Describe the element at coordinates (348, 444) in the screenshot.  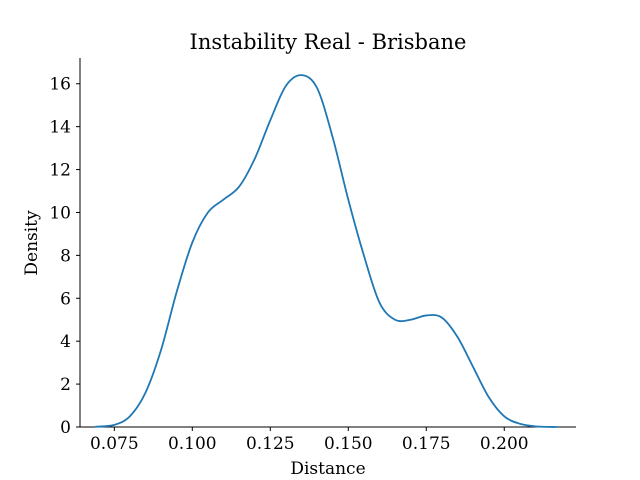
I see `x-tick-label: 0.150` at that location.